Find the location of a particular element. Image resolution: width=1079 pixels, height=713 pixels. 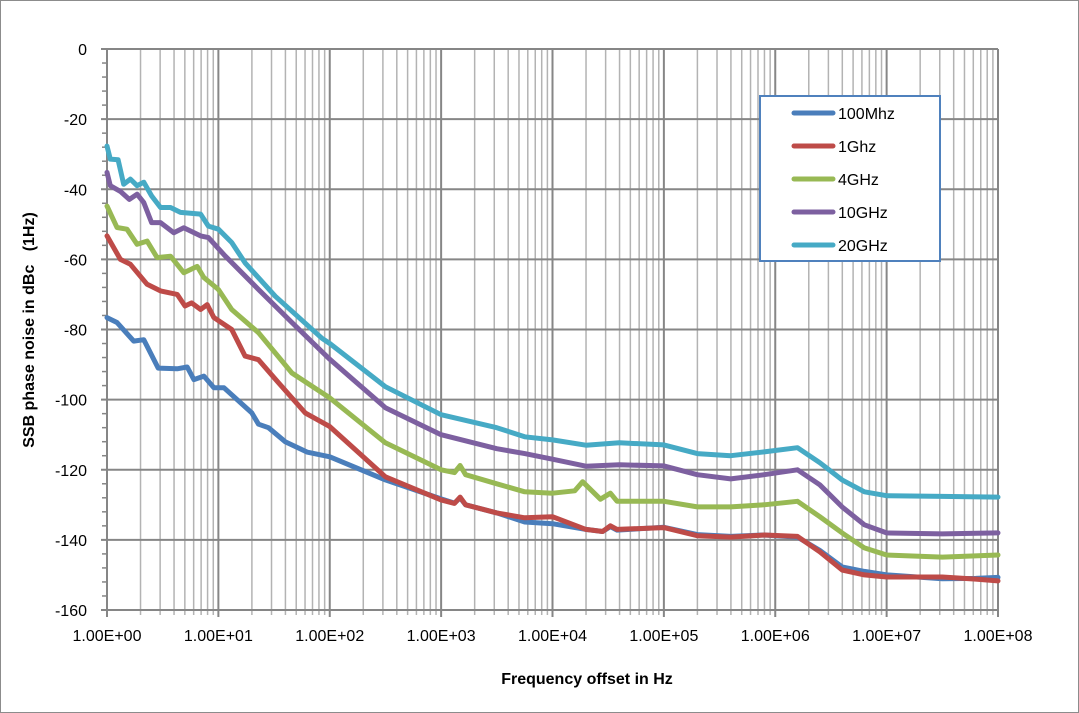

legend-label: 100Mhz is located at coordinates (866, 114).